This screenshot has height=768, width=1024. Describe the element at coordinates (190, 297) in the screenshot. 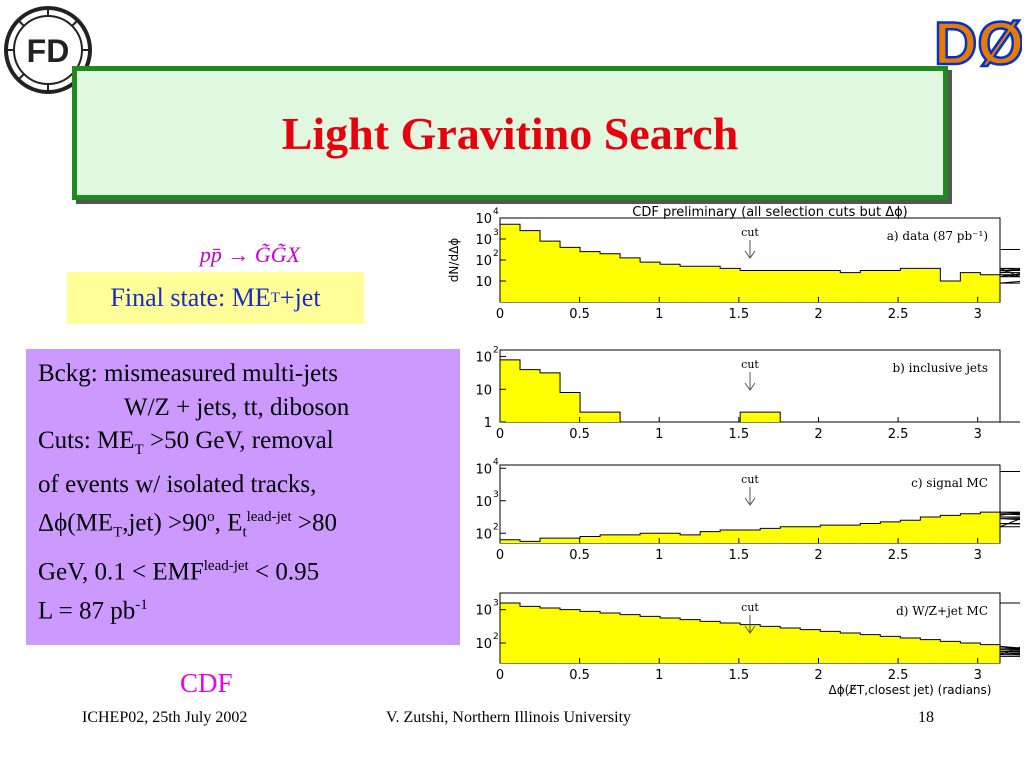

I see `final-state-prefix: Final state: ME` at that location.